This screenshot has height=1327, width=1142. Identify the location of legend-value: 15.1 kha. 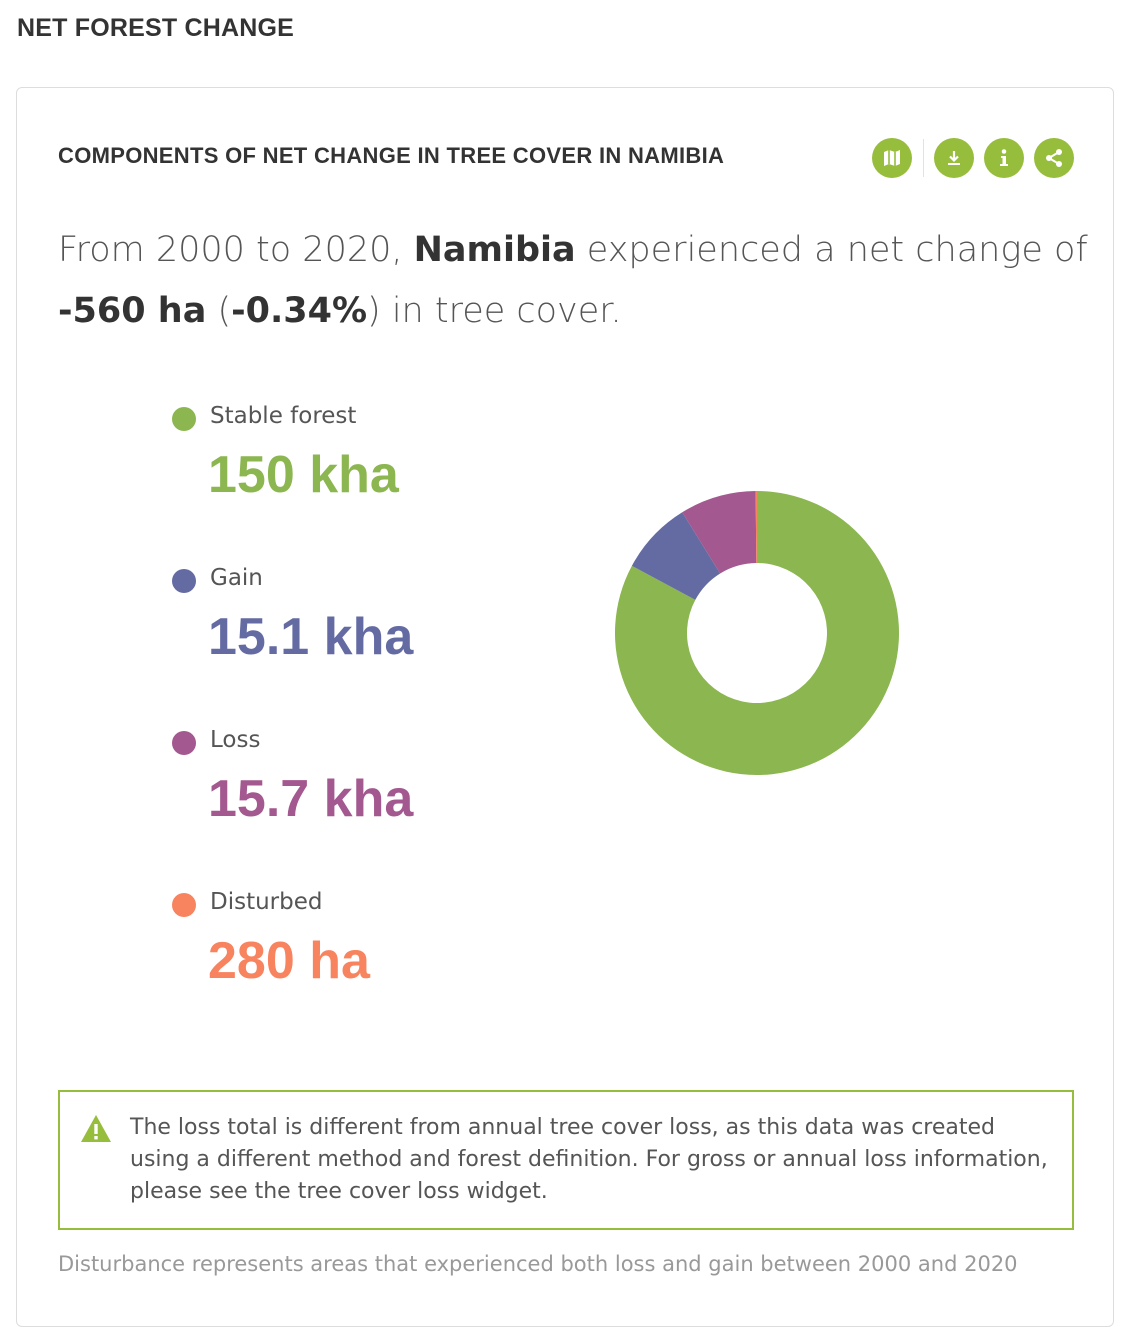
(311, 637).